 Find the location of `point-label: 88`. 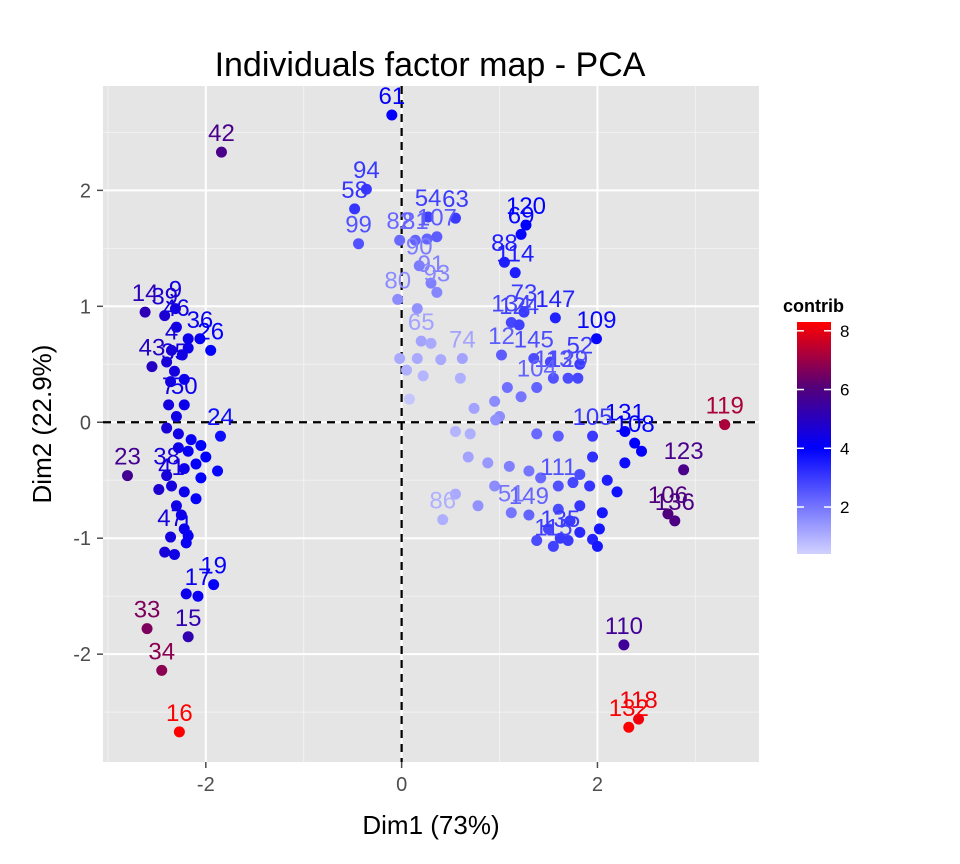

point-label: 88 is located at coordinates (504, 243).